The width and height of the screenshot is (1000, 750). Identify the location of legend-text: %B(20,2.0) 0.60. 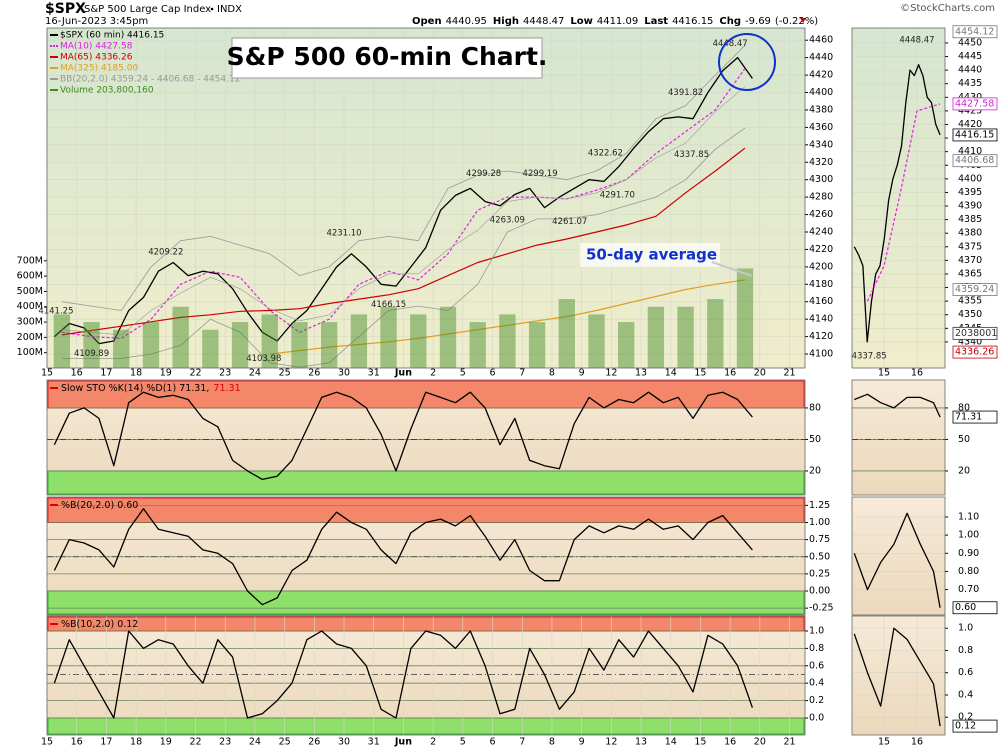
(99, 505).